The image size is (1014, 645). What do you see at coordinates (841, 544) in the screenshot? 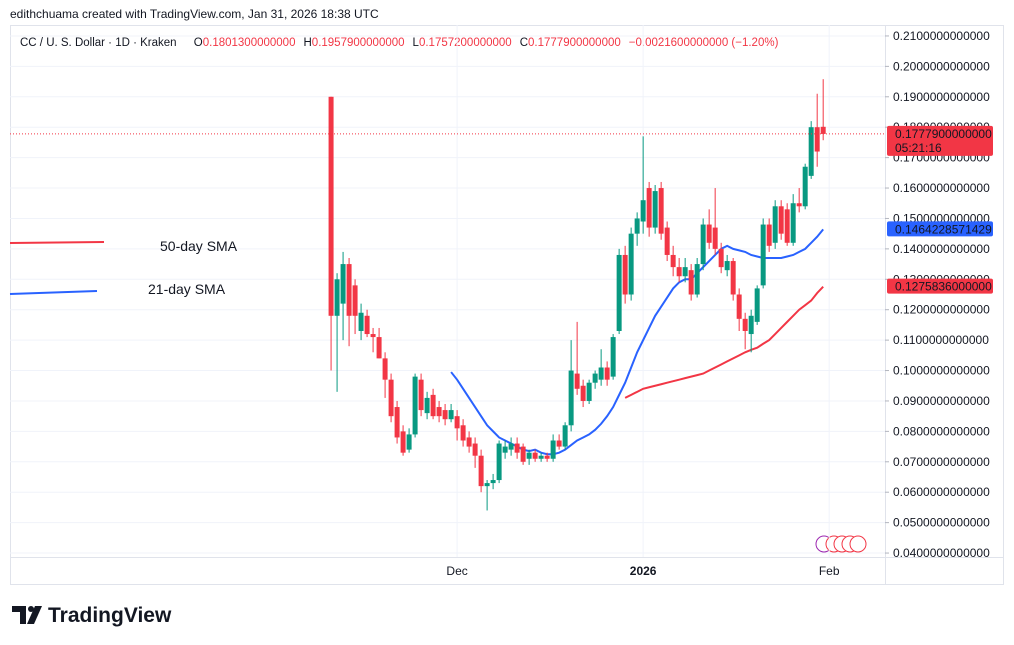
I see `event-icons` at bounding box center [841, 544].